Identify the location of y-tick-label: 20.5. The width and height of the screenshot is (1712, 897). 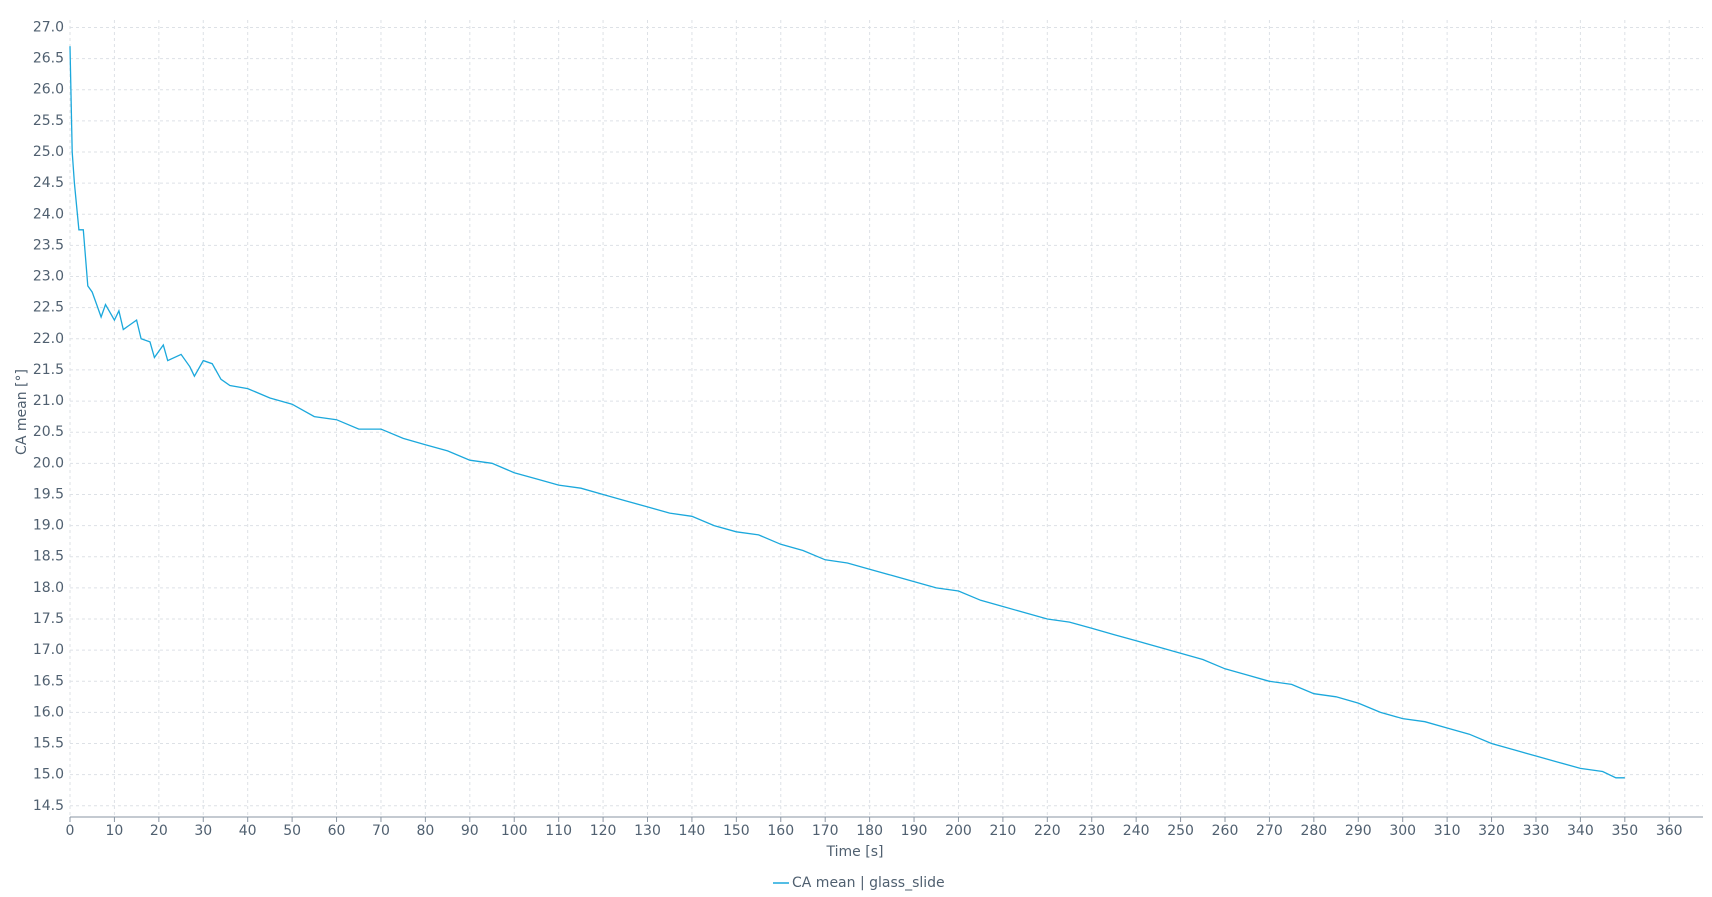
(48, 432).